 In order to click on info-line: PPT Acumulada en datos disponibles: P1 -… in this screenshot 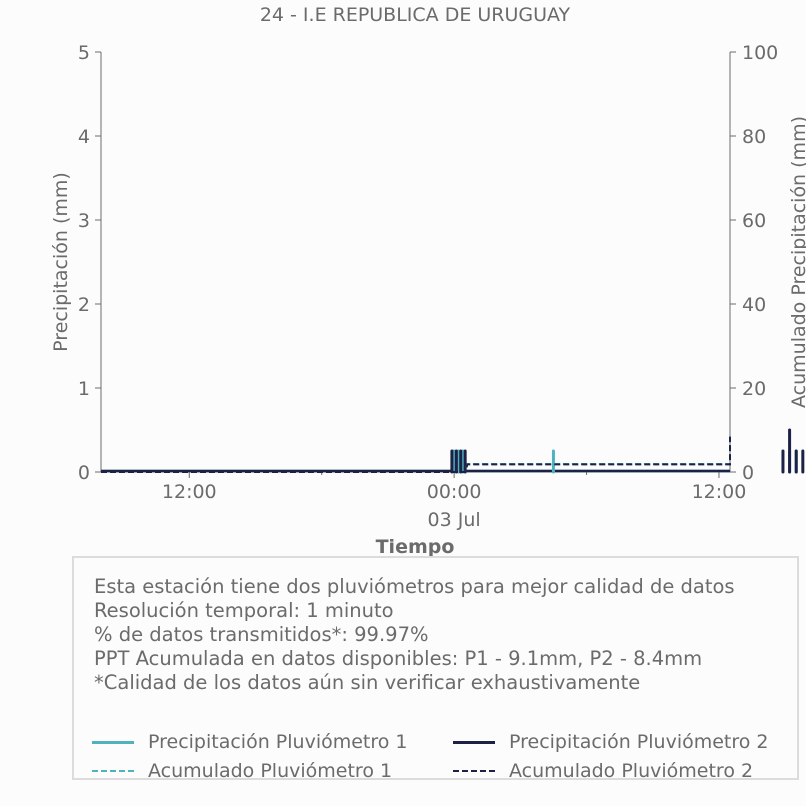, I will do `click(398, 658)`.